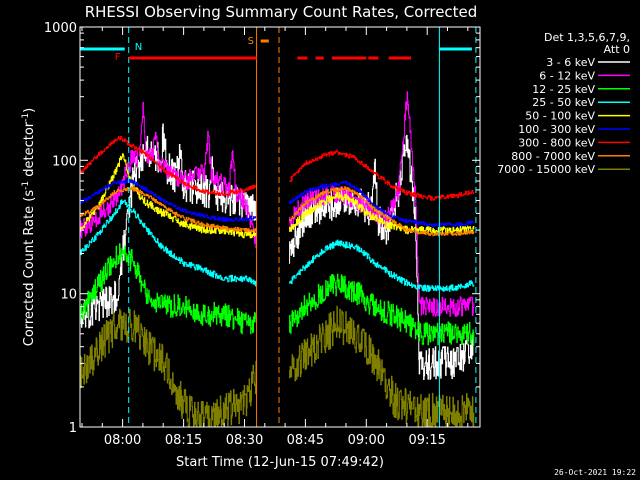 This screenshot has width=640, height=480. What do you see at coordinates (64, 161) in the screenshot?
I see `y-tick-label-100: 100` at bounding box center [64, 161].